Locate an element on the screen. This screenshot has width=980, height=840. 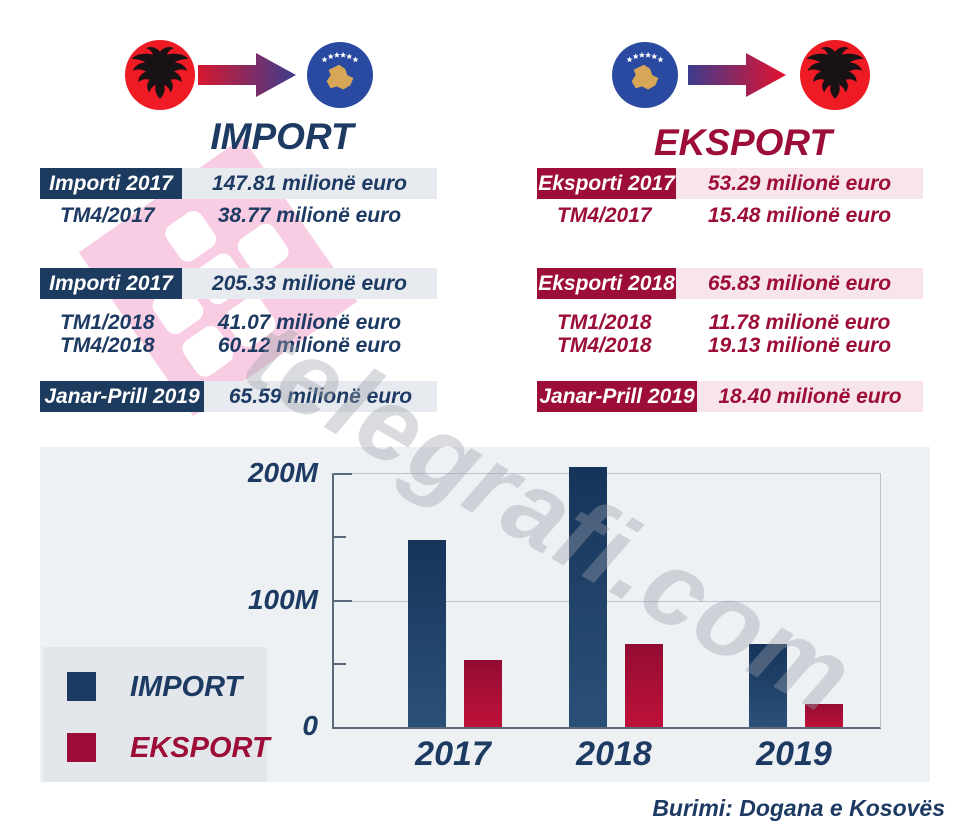
eksport-row-value: 11.78 milionë euro is located at coordinates (799, 322).